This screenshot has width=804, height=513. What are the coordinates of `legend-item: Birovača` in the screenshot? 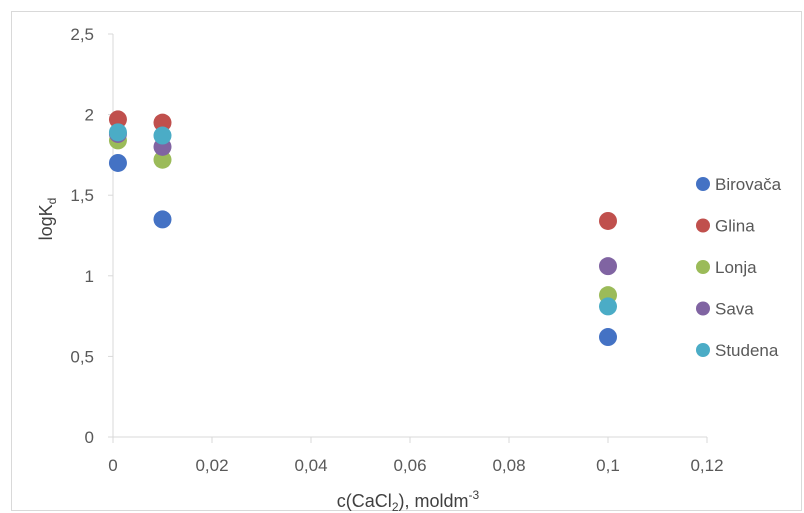 It's located at (739, 184).